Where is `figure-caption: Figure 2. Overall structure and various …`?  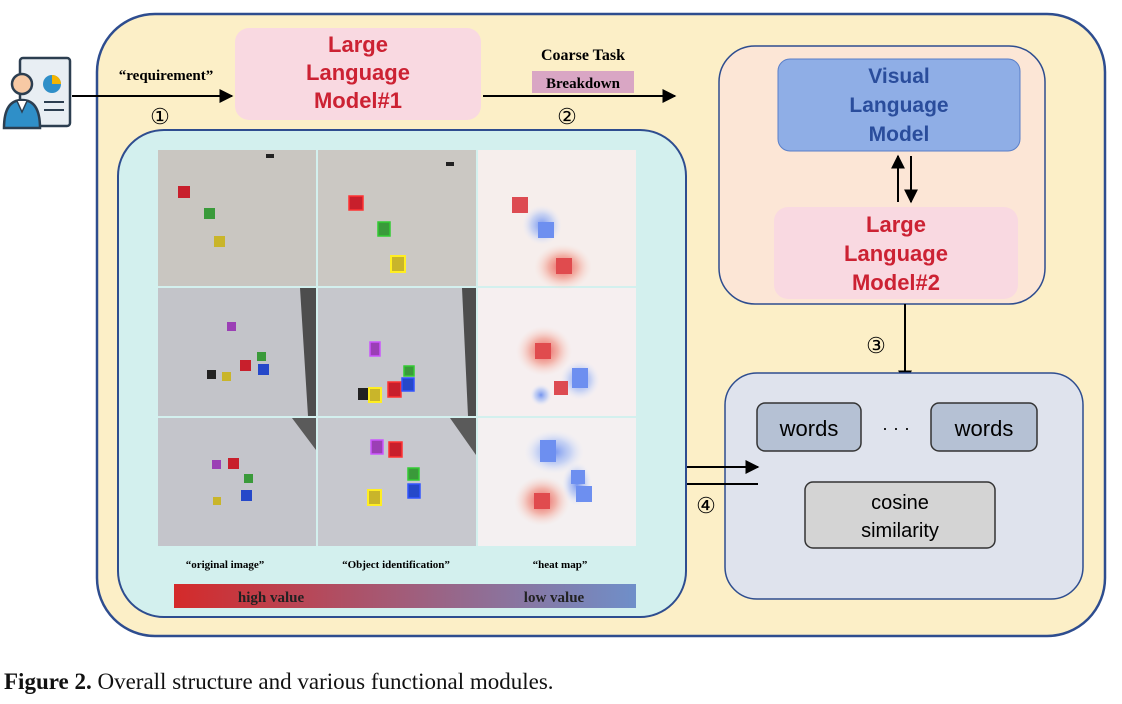
figure-caption: Figure 2. Overall structure and various … is located at coordinates (279, 681).